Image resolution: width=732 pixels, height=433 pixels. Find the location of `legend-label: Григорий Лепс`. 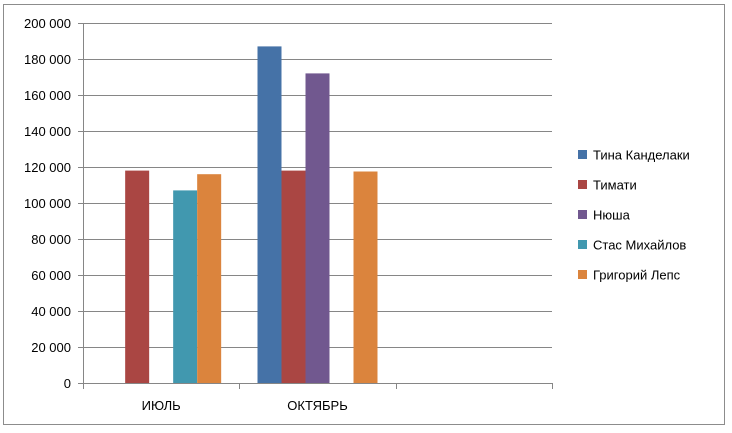

legend-label: Григорий Лепс is located at coordinates (637, 275).